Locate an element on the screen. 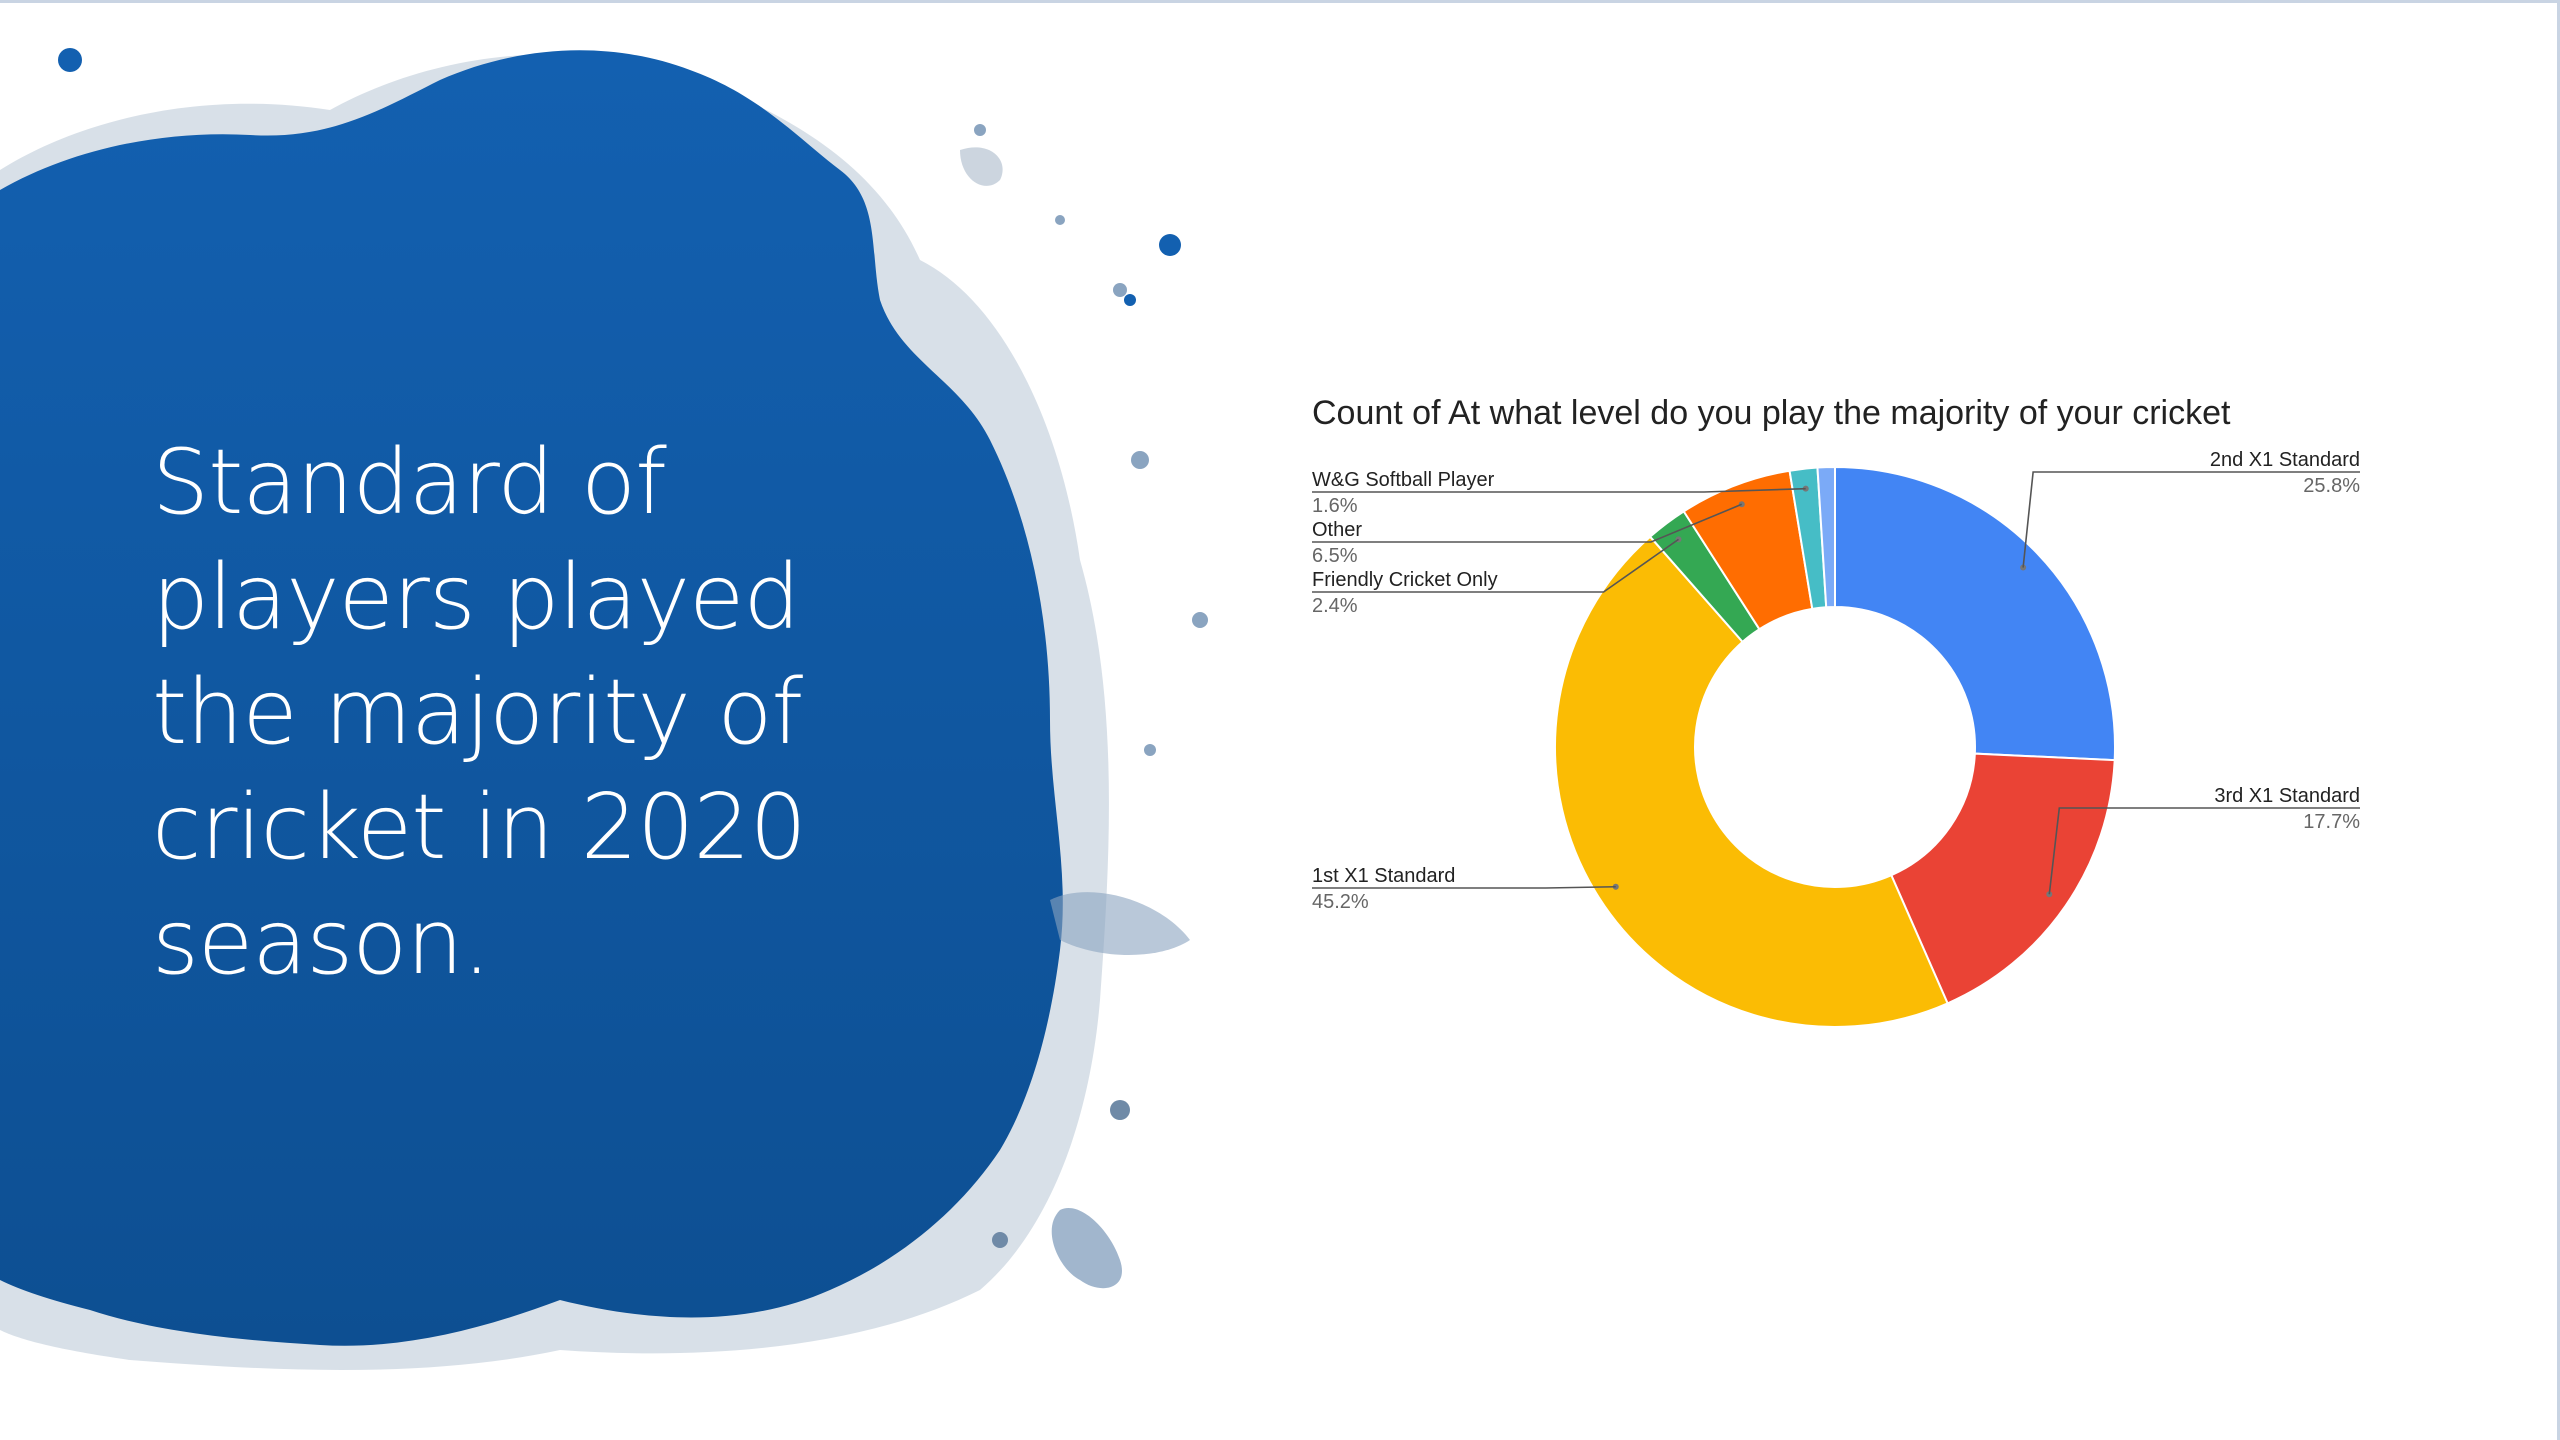  leader-line-other is located at coordinates (1527, 523).